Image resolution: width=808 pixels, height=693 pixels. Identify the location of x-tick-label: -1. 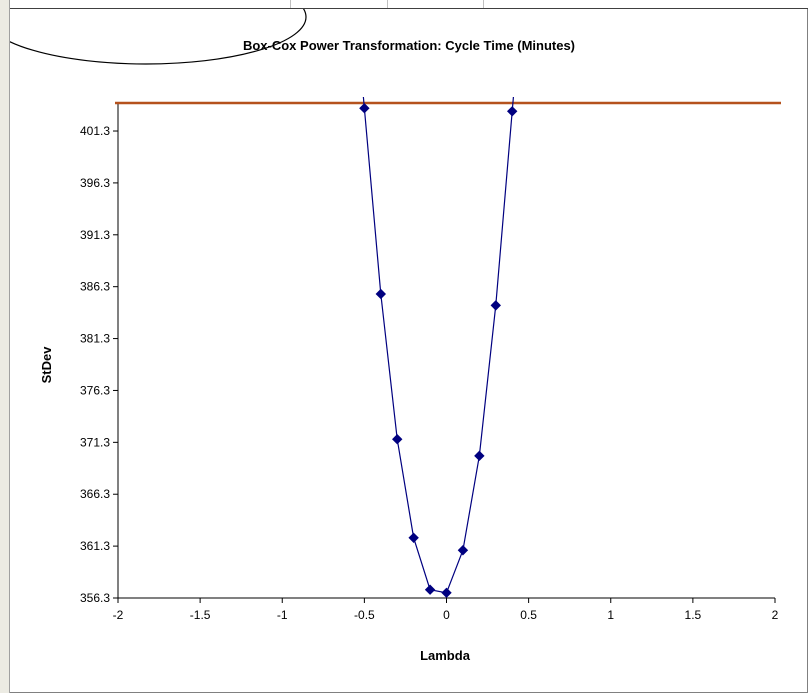
(282, 615).